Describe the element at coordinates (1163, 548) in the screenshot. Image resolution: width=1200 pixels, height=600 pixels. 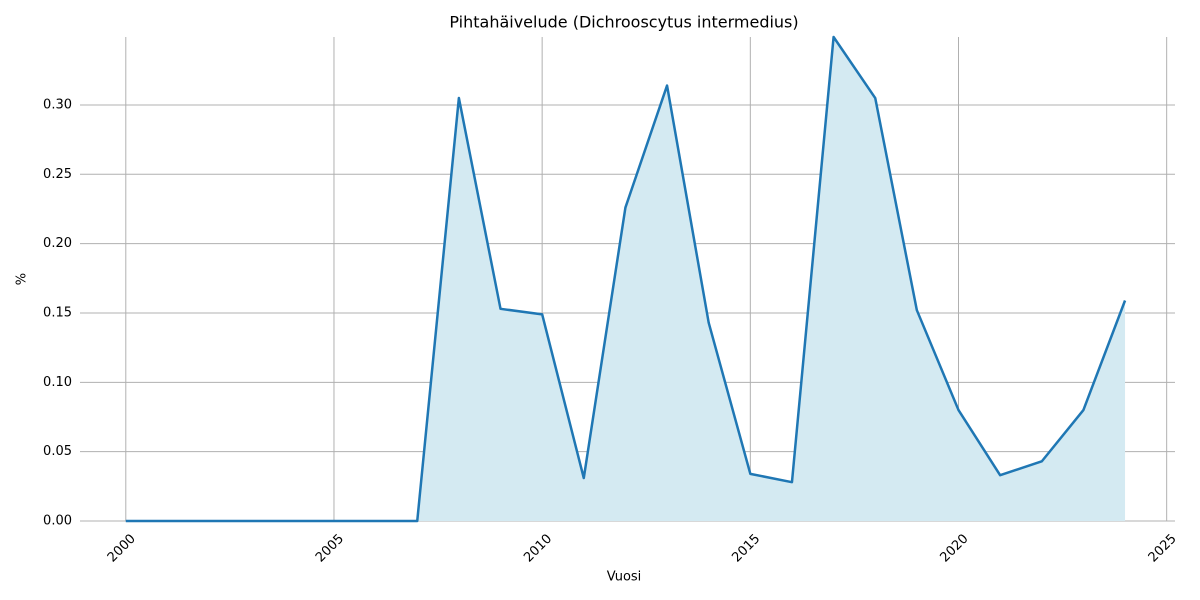
I see `x-tick-label: 2025` at that location.